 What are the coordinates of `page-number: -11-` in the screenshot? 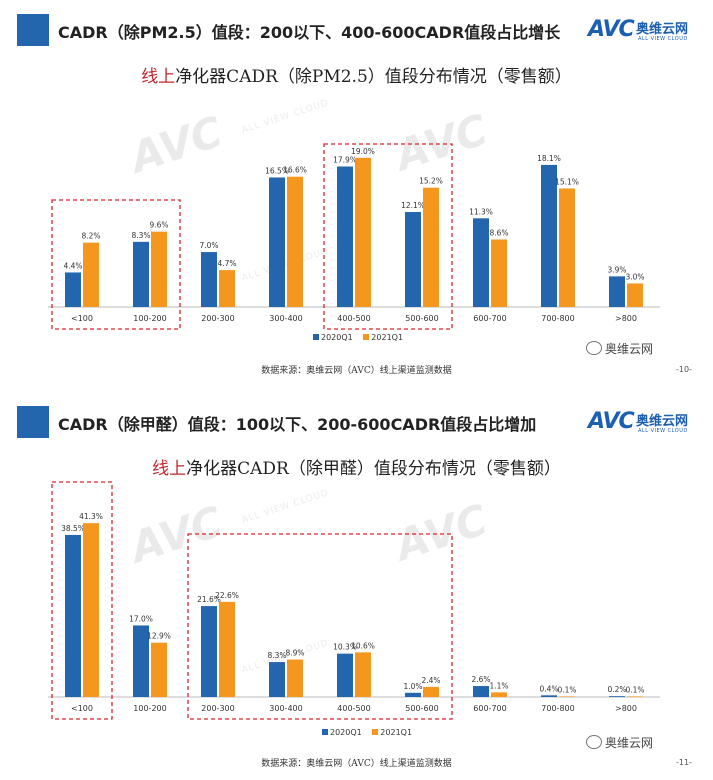 It's located at (684, 762).